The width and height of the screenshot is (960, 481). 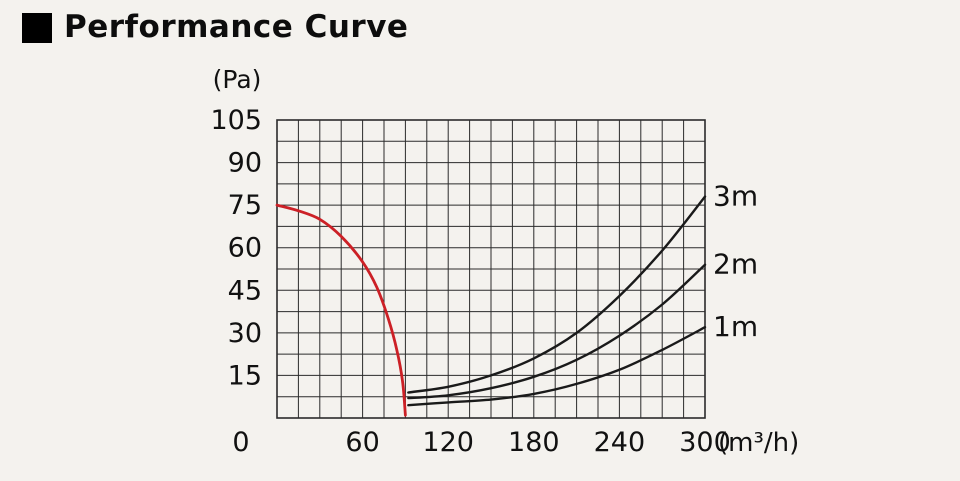 What do you see at coordinates (362, 442) in the screenshot?
I see `x-tick-label: 60` at bounding box center [362, 442].